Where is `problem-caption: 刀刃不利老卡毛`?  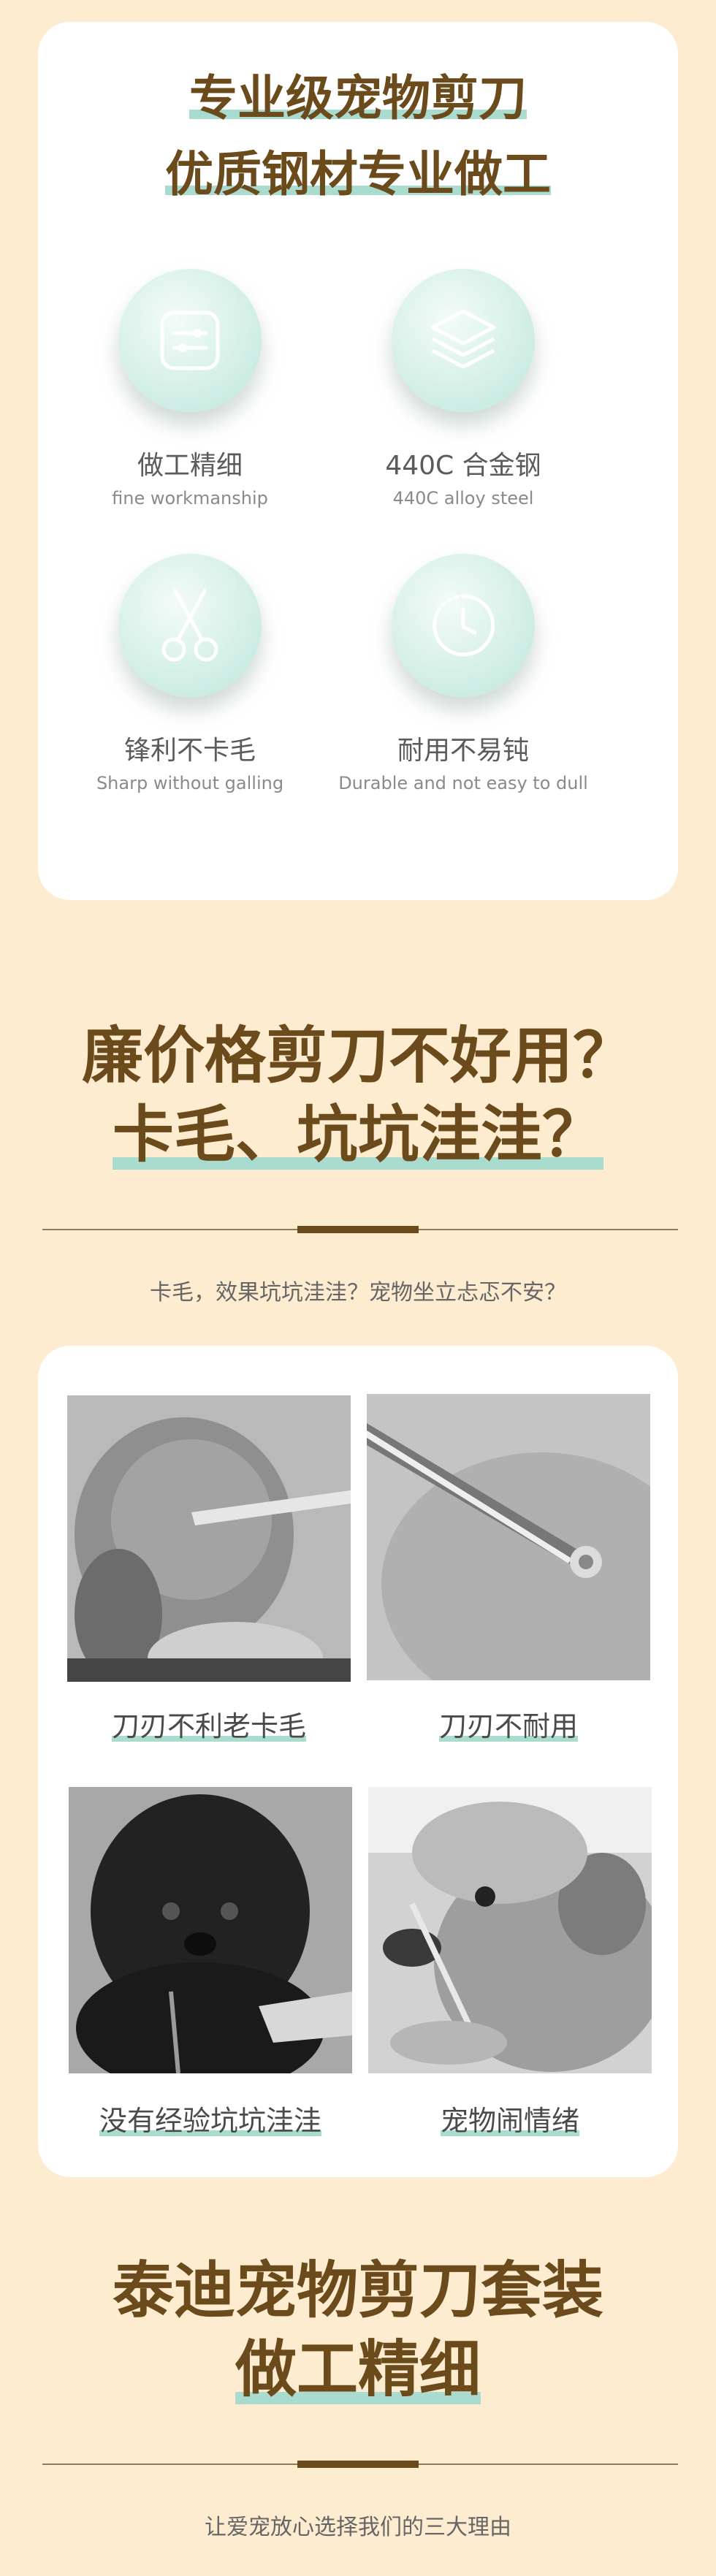
problem-caption: 刀刃不利老卡毛 is located at coordinates (209, 1724).